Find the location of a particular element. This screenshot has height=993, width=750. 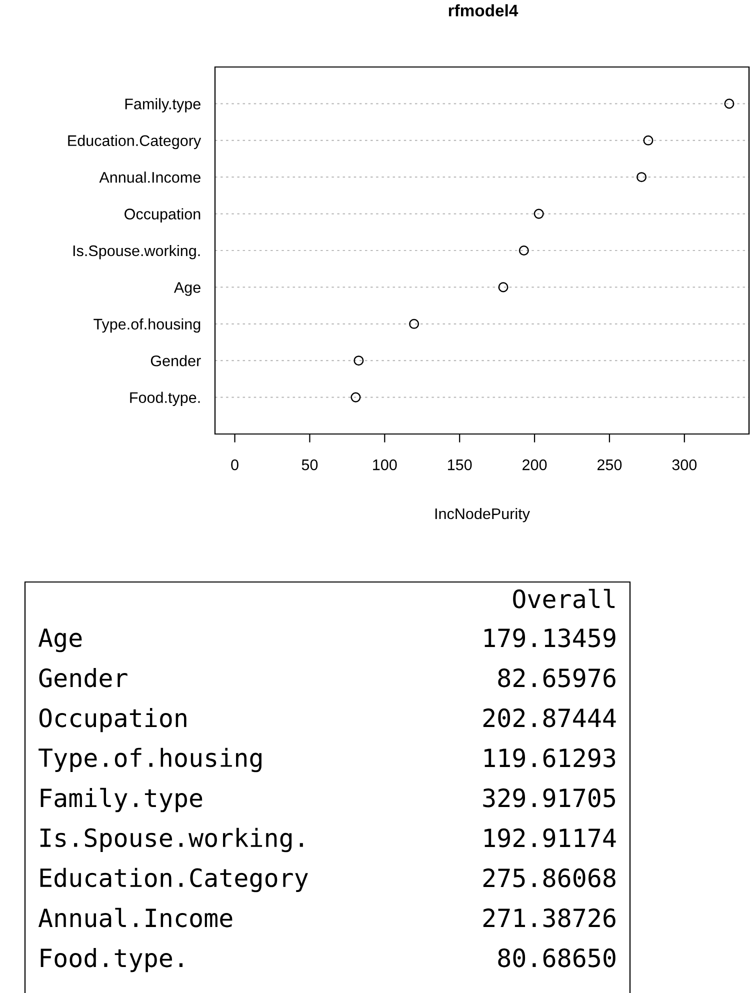

text: 80.68650 is located at coordinates (557, 958).